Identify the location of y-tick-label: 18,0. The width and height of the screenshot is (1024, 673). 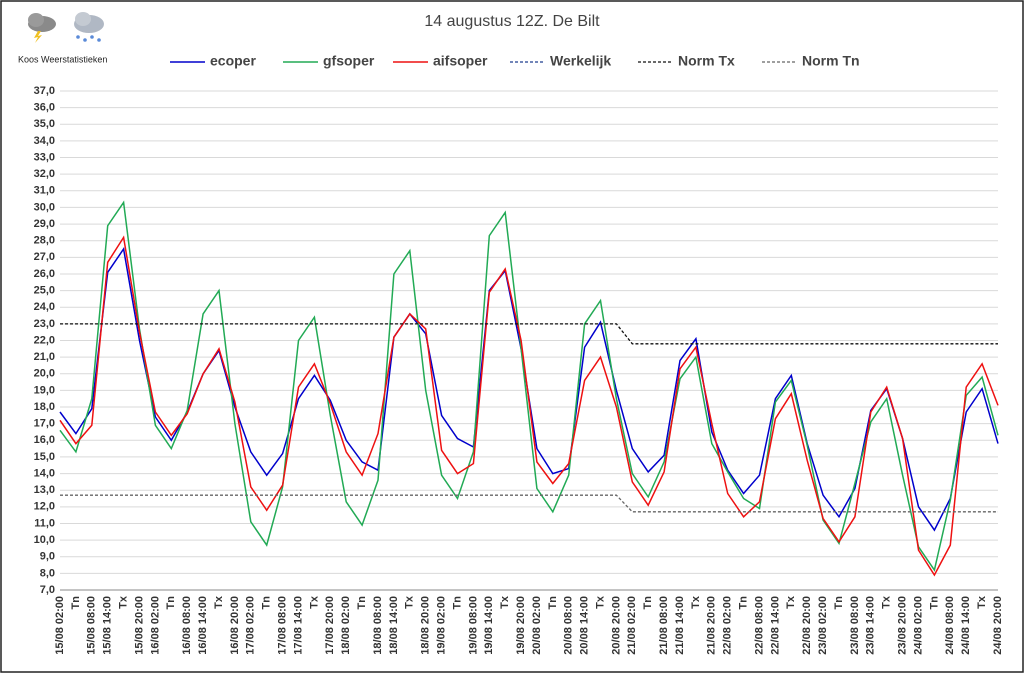
(44, 407).